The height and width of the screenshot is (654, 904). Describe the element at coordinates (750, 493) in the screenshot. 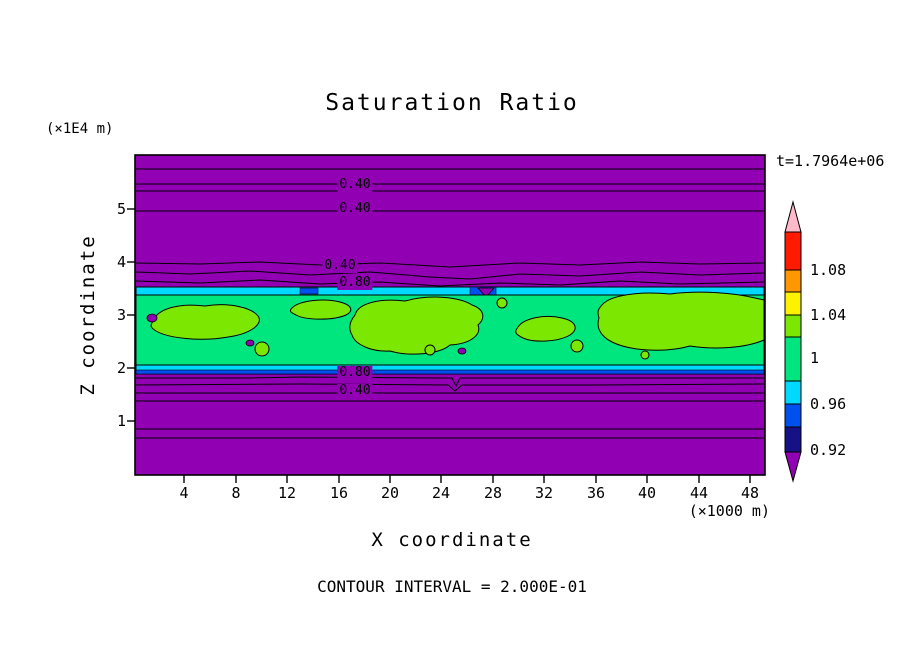

I see `x-tick-label: 48` at that location.